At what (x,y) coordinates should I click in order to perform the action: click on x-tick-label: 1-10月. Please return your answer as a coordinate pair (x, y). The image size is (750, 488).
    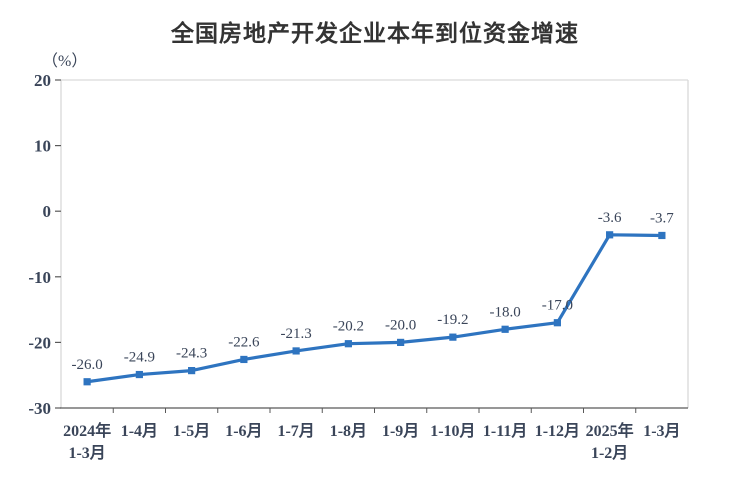
    Looking at the image, I should click on (452, 431).